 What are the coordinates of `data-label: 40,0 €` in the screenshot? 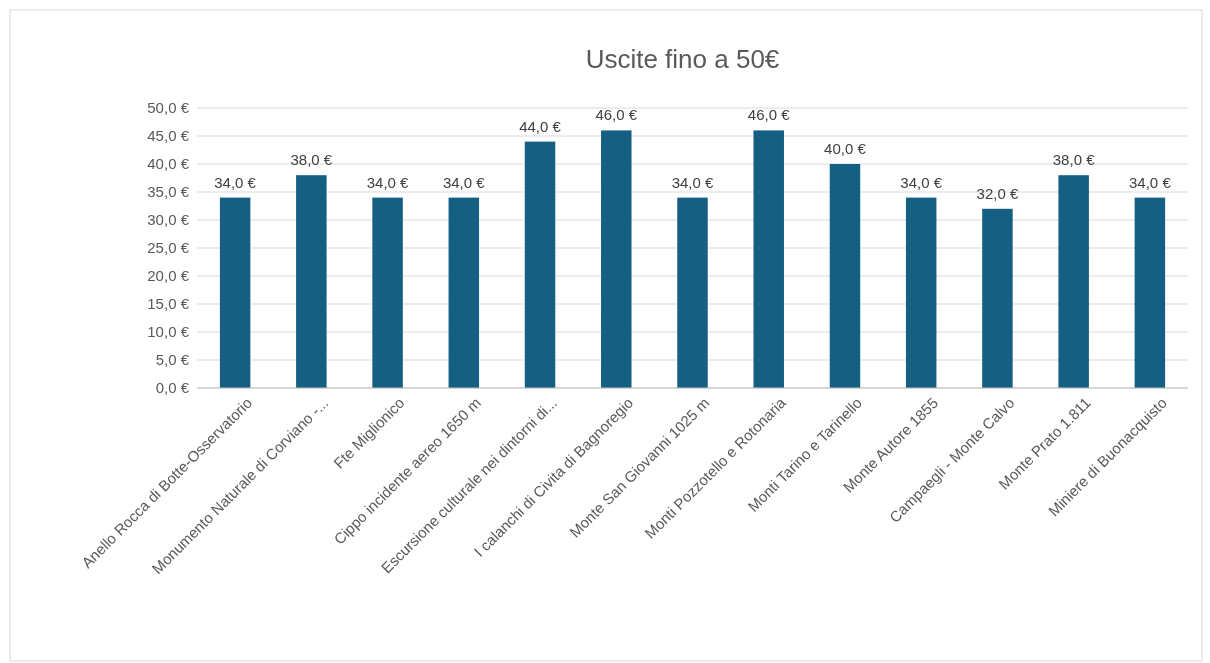 It's located at (845, 148).